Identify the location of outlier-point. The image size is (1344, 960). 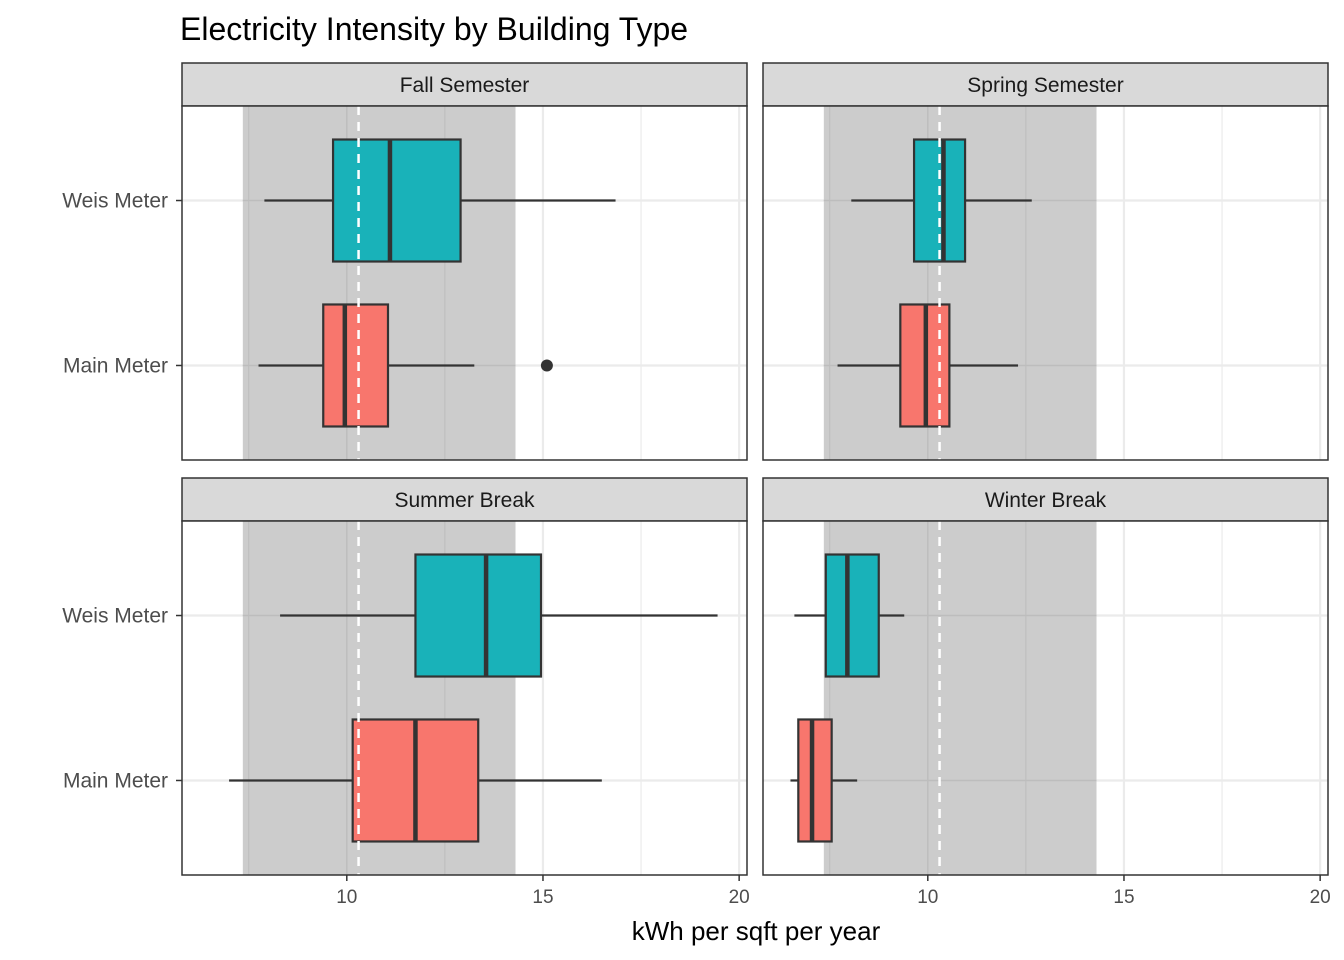
(546, 365).